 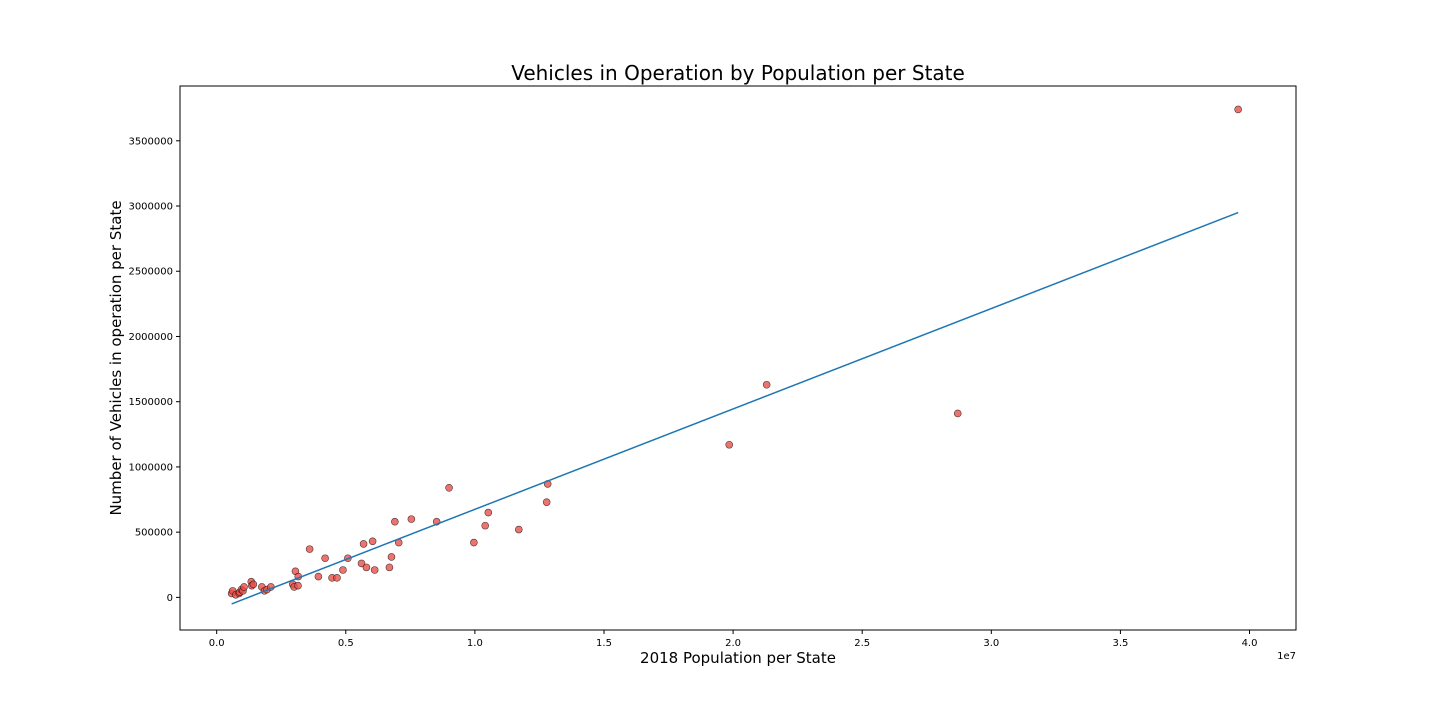 I want to click on x-axis-title: 2018 Population per State, so click(x=738, y=658).